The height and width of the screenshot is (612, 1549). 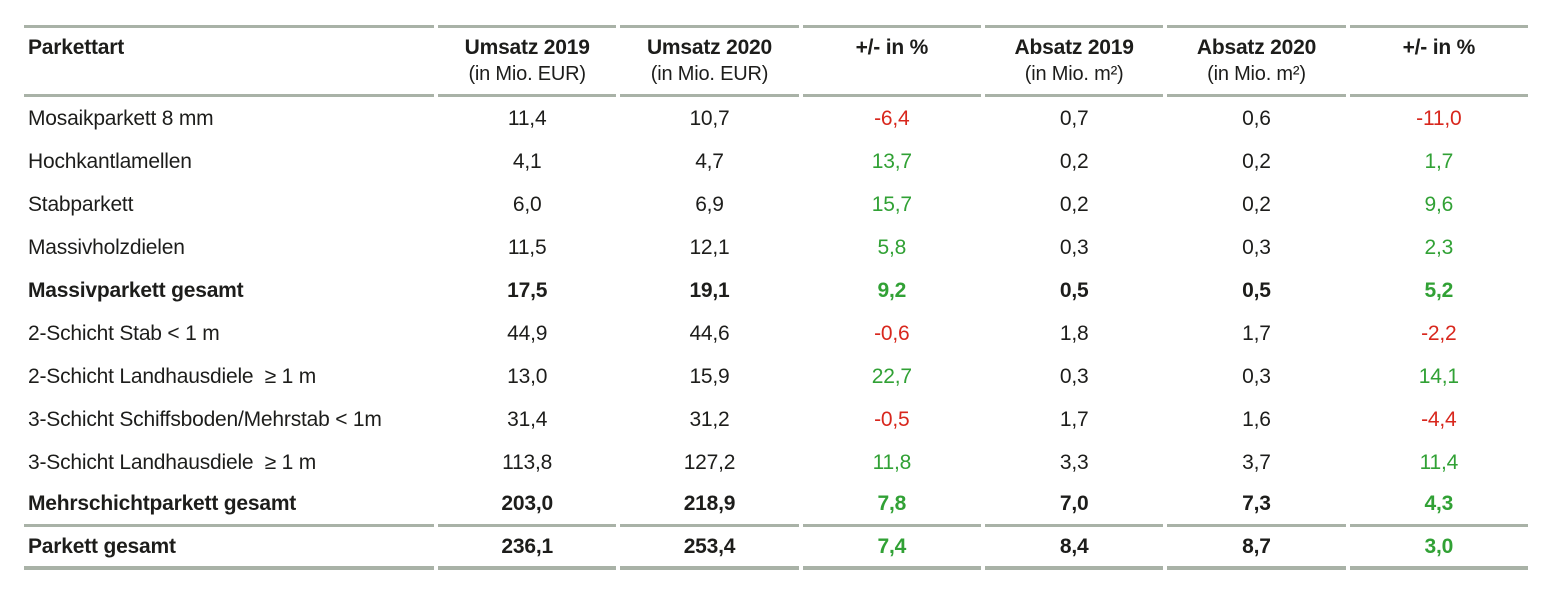 What do you see at coordinates (205, 419) in the screenshot?
I see `row-label: 3-Schicht Schiffsboden/Mehrstab < 1m` at bounding box center [205, 419].